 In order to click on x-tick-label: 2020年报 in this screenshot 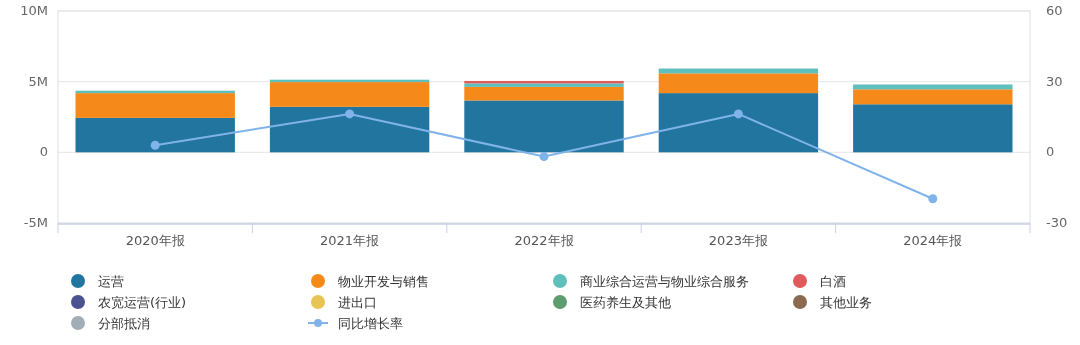, I will do `click(155, 240)`.